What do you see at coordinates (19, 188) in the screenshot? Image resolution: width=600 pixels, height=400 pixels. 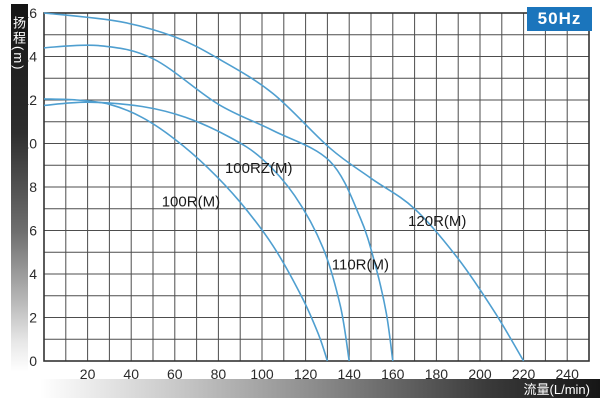 I see `y-axis-gradient-bar: 扬程(m)` at bounding box center [19, 188].